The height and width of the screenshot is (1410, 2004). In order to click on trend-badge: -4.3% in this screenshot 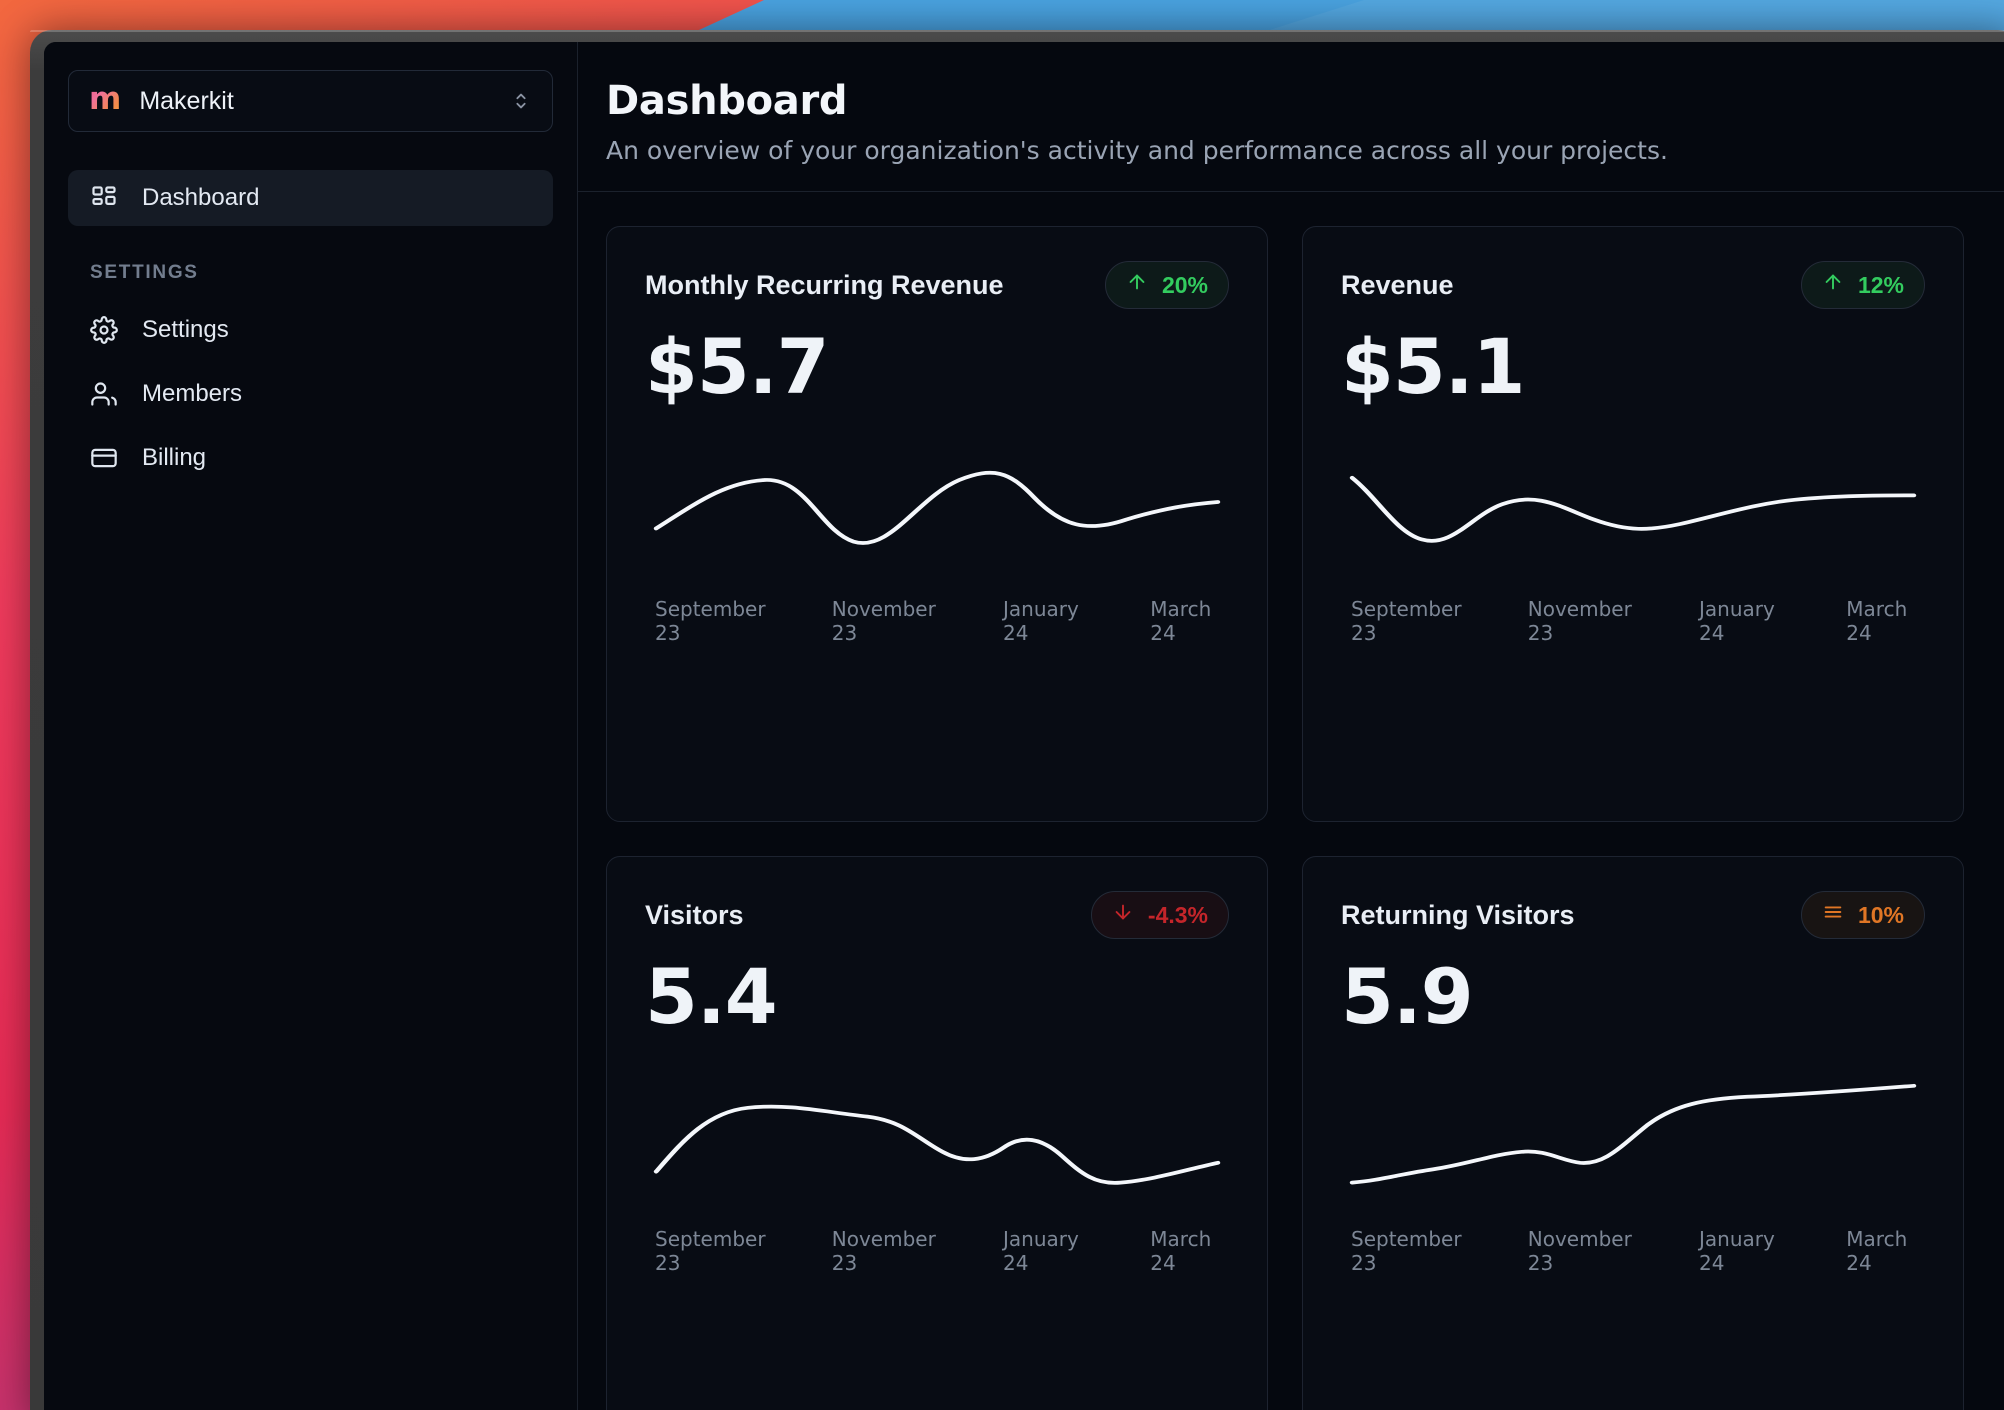, I will do `click(1159, 915)`.